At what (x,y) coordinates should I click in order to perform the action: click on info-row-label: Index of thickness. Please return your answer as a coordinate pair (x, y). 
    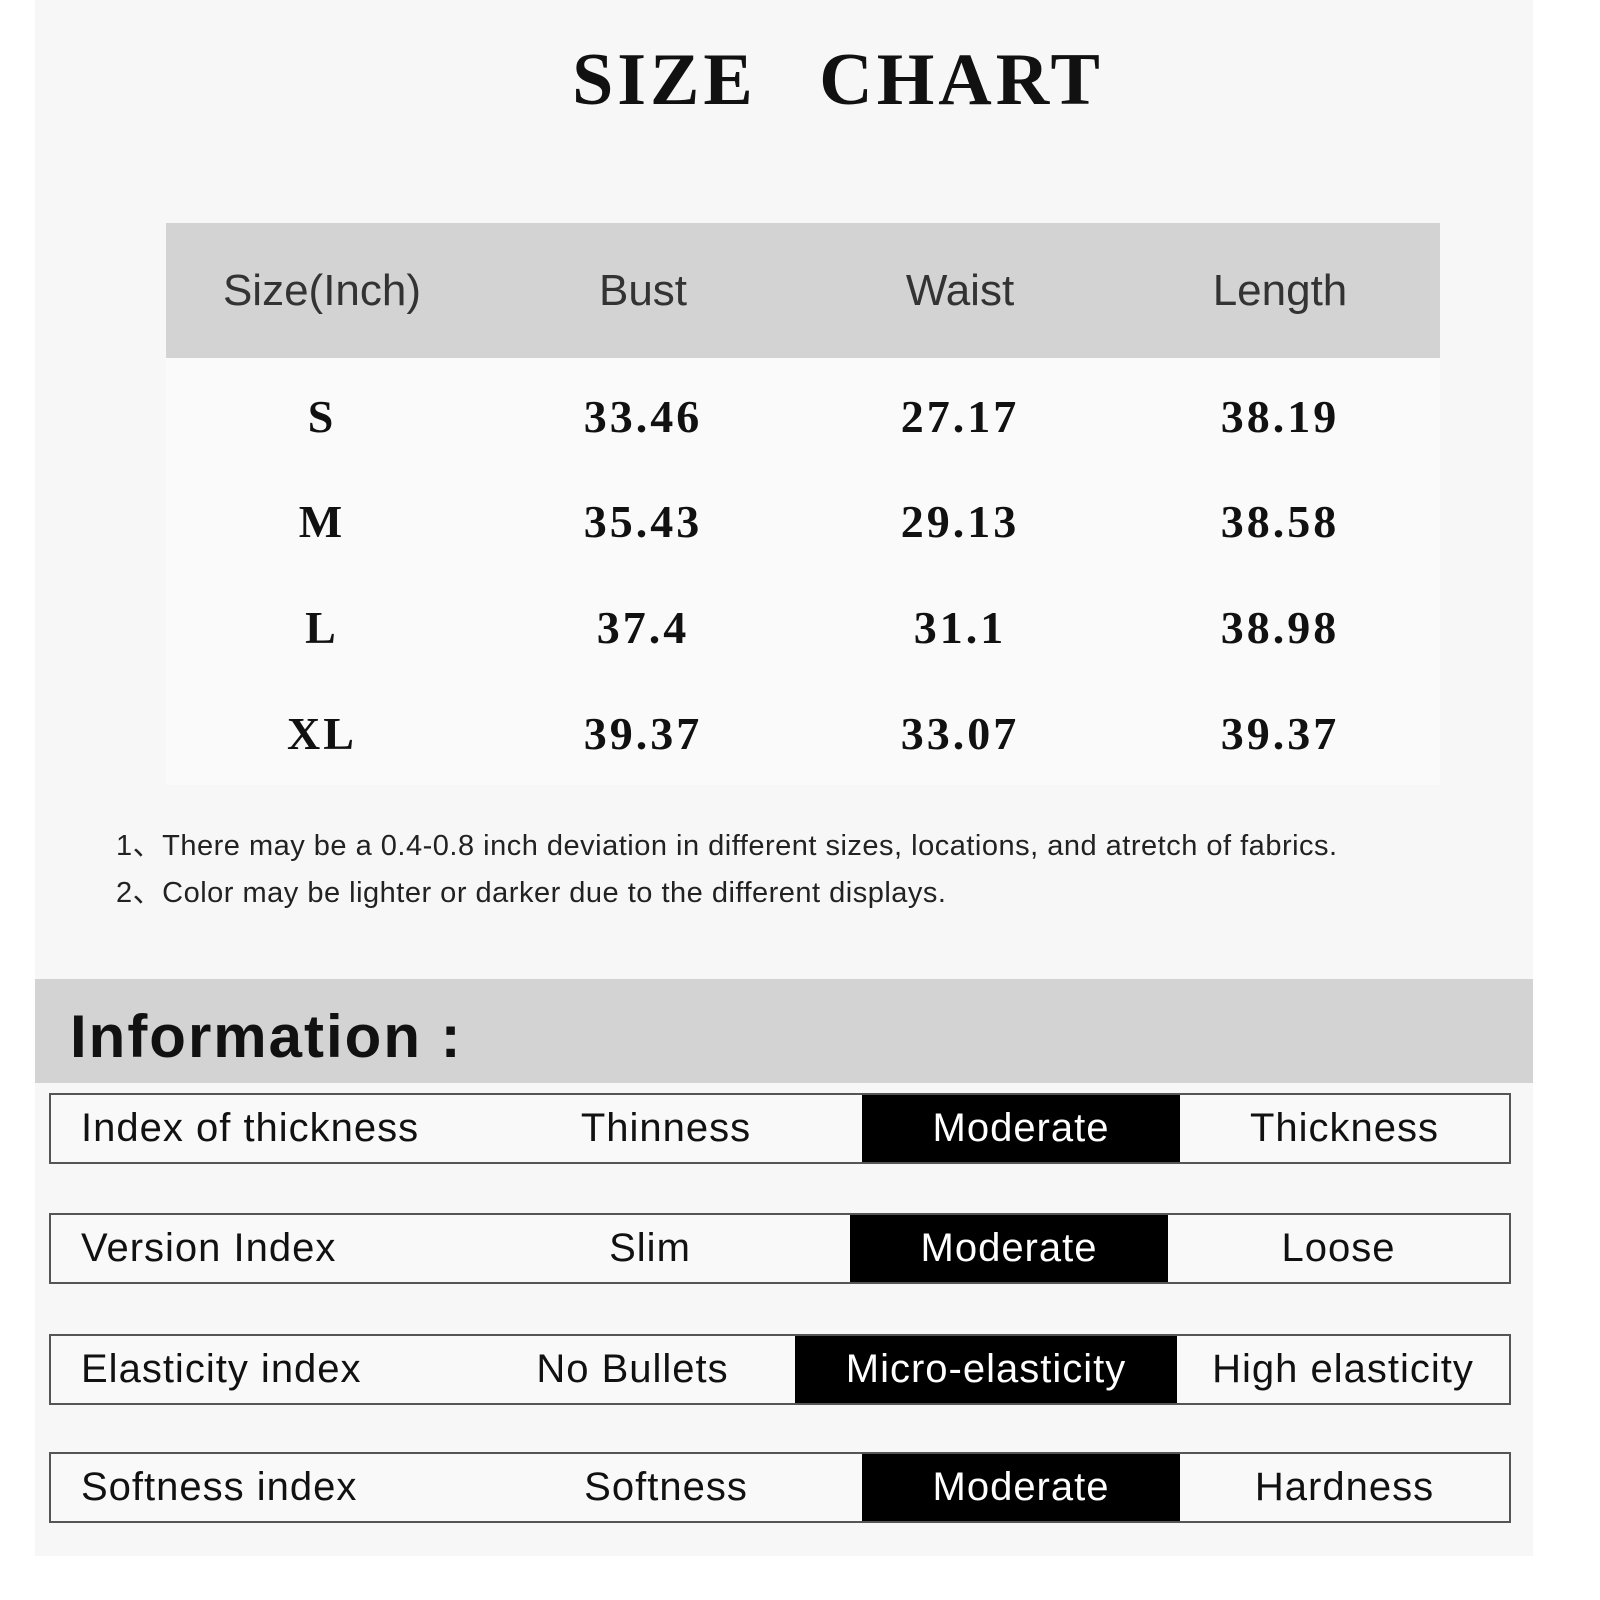
    Looking at the image, I should click on (250, 1128).